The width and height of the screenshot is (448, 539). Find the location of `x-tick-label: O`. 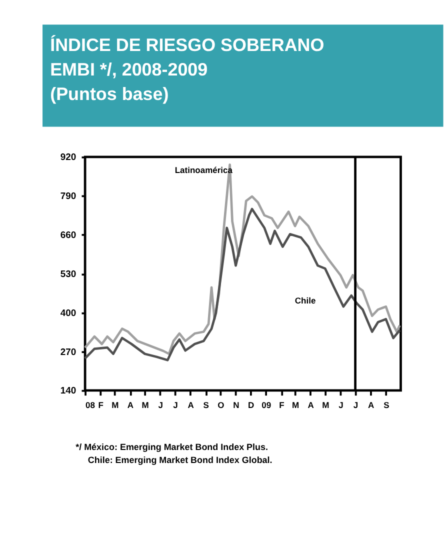

x-tick-label: O is located at coordinates (221, 405).